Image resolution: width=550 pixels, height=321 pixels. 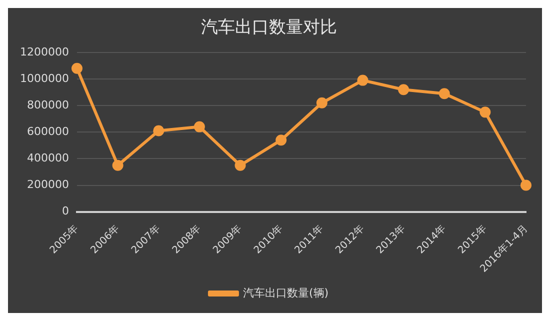 I want to click on chart-title: 汽车出口数量对比, so click(x=269, y=28).